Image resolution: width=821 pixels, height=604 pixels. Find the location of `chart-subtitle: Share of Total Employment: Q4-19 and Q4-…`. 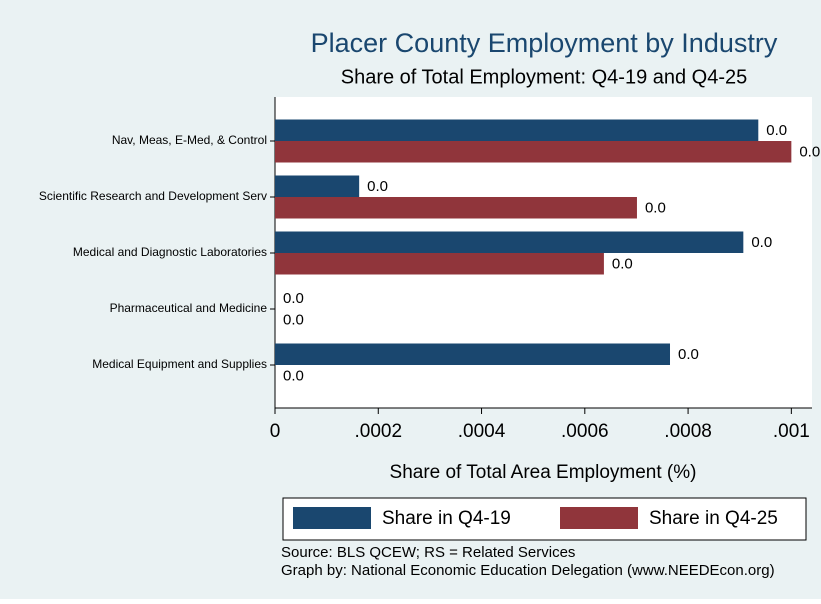

chart-subtitle: Share of Total Employment: Q4-19 and Q4-… is located at coordinates (544, 77).